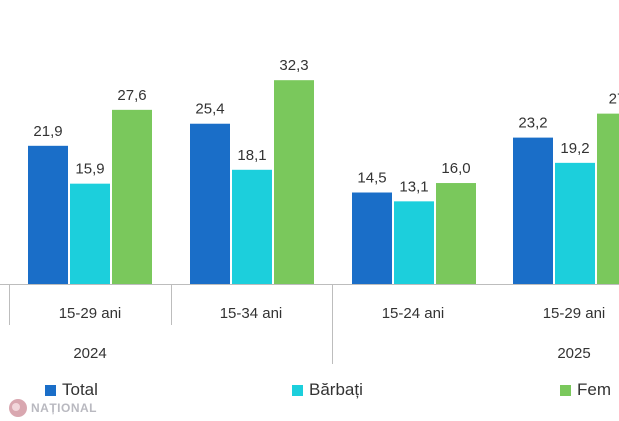 The image size is (619, 421). I want to click on data-label-total-0: 21,9, so click(47, 131).